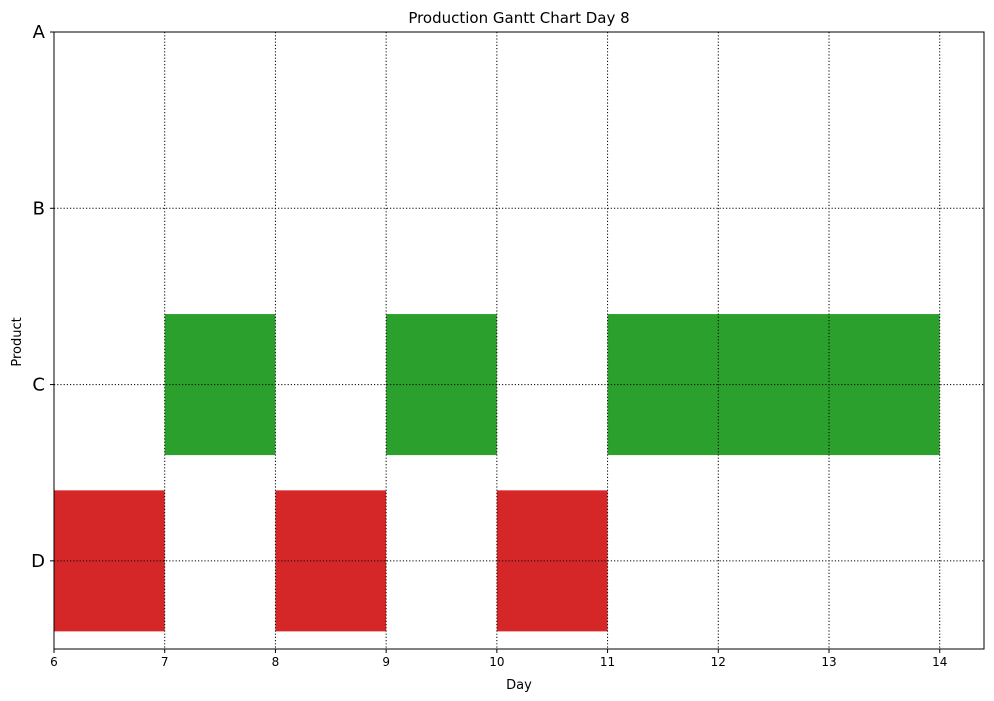  Describe the element at coordinates (39, 32) in the screenshot. I see `y-tick-label: A` at that location.